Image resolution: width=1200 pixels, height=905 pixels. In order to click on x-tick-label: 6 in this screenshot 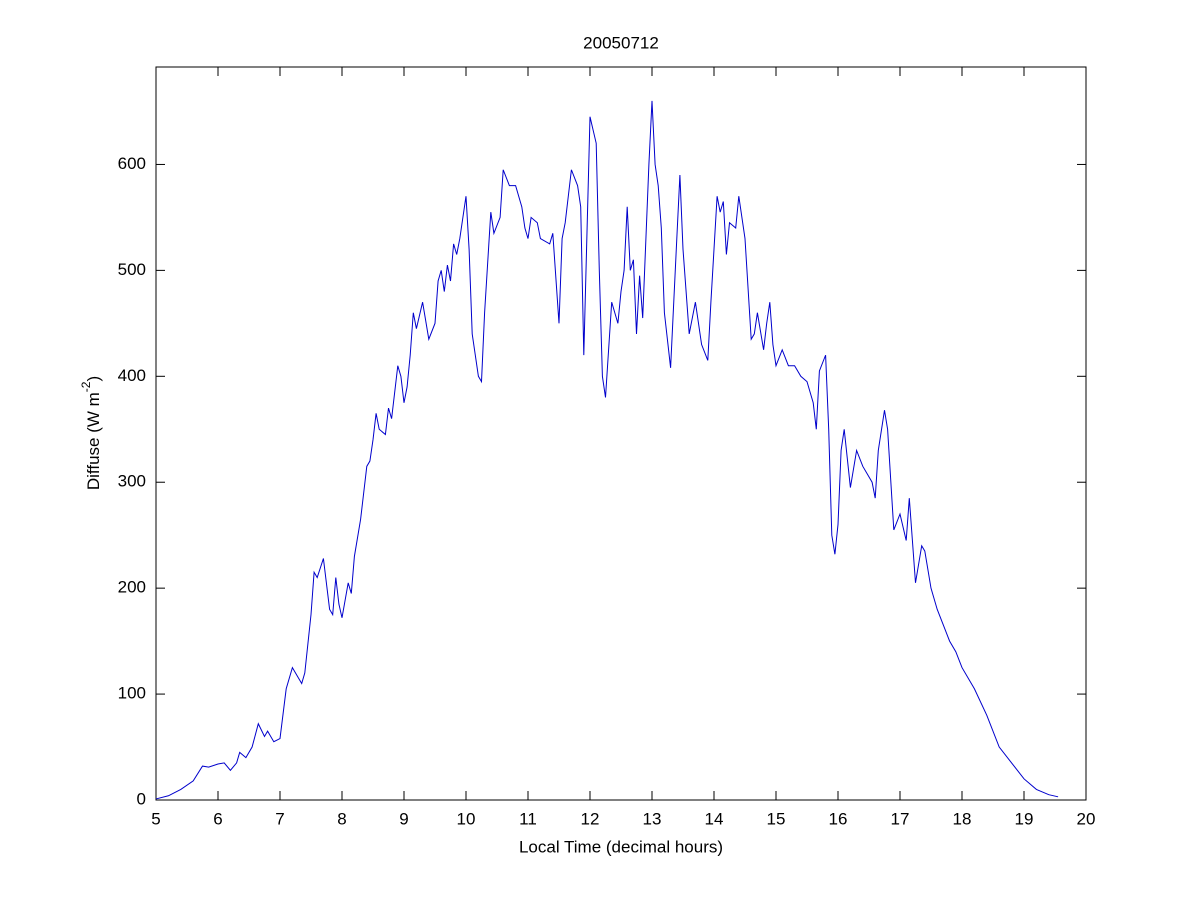, I will do `click(217, 818)`.